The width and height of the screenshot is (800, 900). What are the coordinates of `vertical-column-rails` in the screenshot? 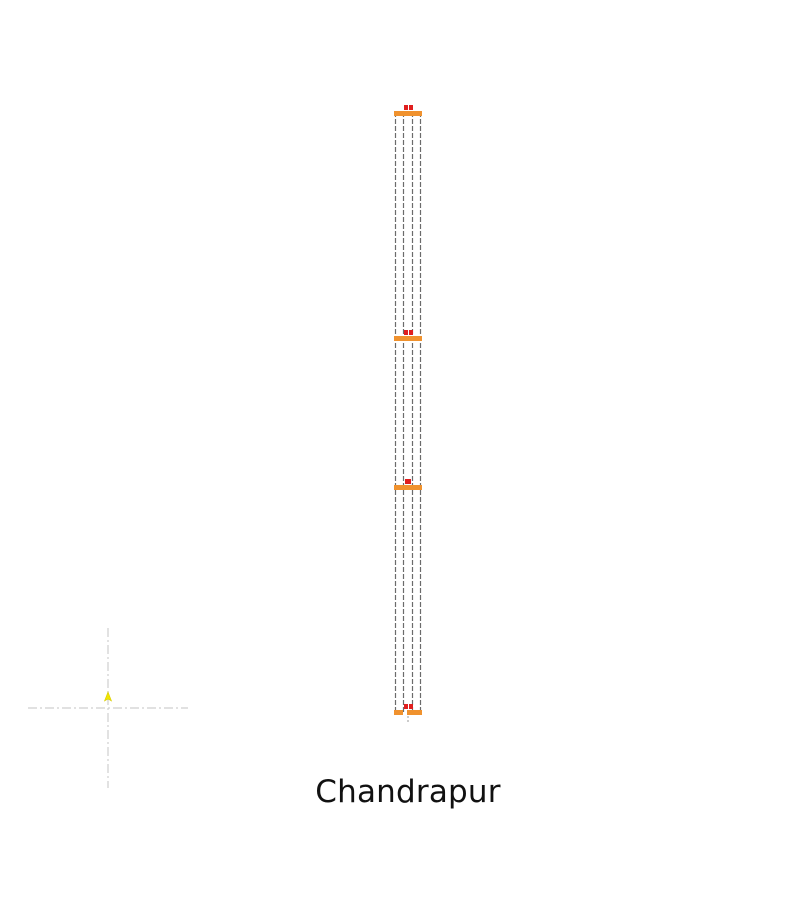 It's located at (408, 412).